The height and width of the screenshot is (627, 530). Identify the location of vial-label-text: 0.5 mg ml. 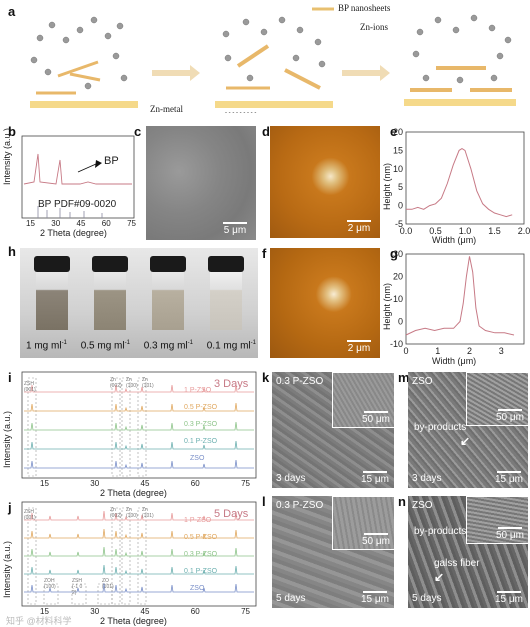
(102, 346).